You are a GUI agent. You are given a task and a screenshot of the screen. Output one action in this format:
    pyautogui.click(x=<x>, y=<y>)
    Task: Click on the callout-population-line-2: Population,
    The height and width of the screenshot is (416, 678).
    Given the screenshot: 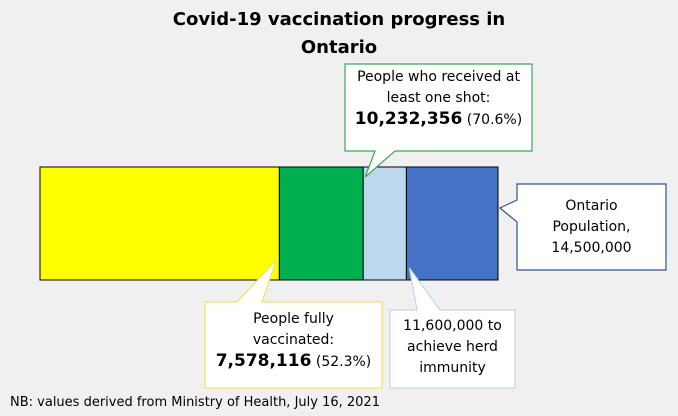 What is the action you would take?
    pyautogui.click(x=591, y=227)
    